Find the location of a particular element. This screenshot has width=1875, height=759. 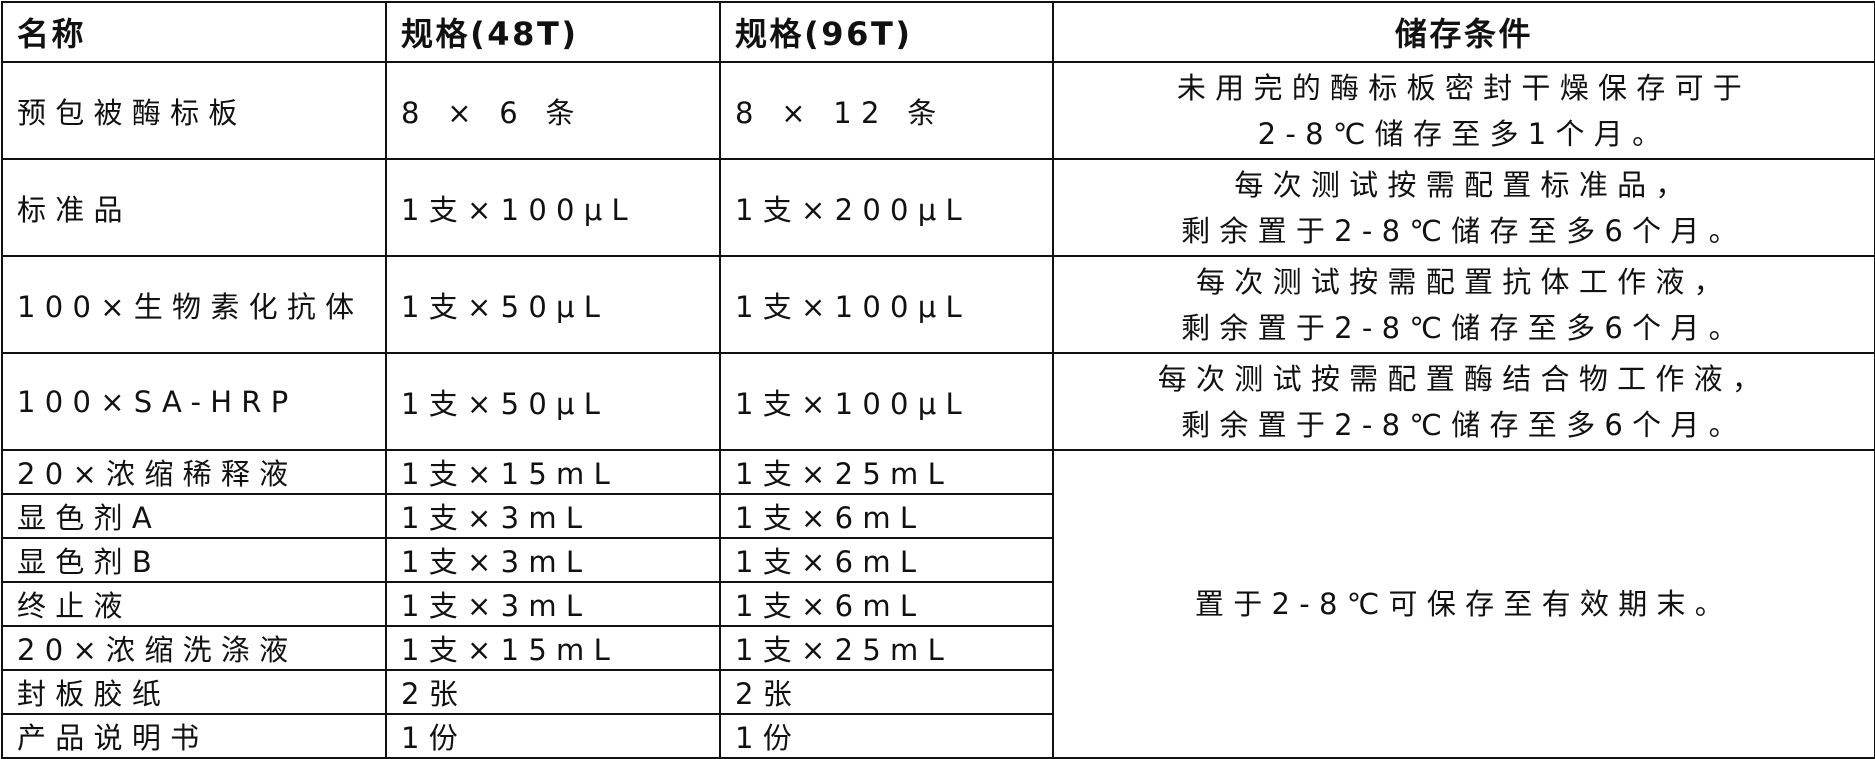

cell-spec48: 1支×100μL is located at coordinates (553, 207).